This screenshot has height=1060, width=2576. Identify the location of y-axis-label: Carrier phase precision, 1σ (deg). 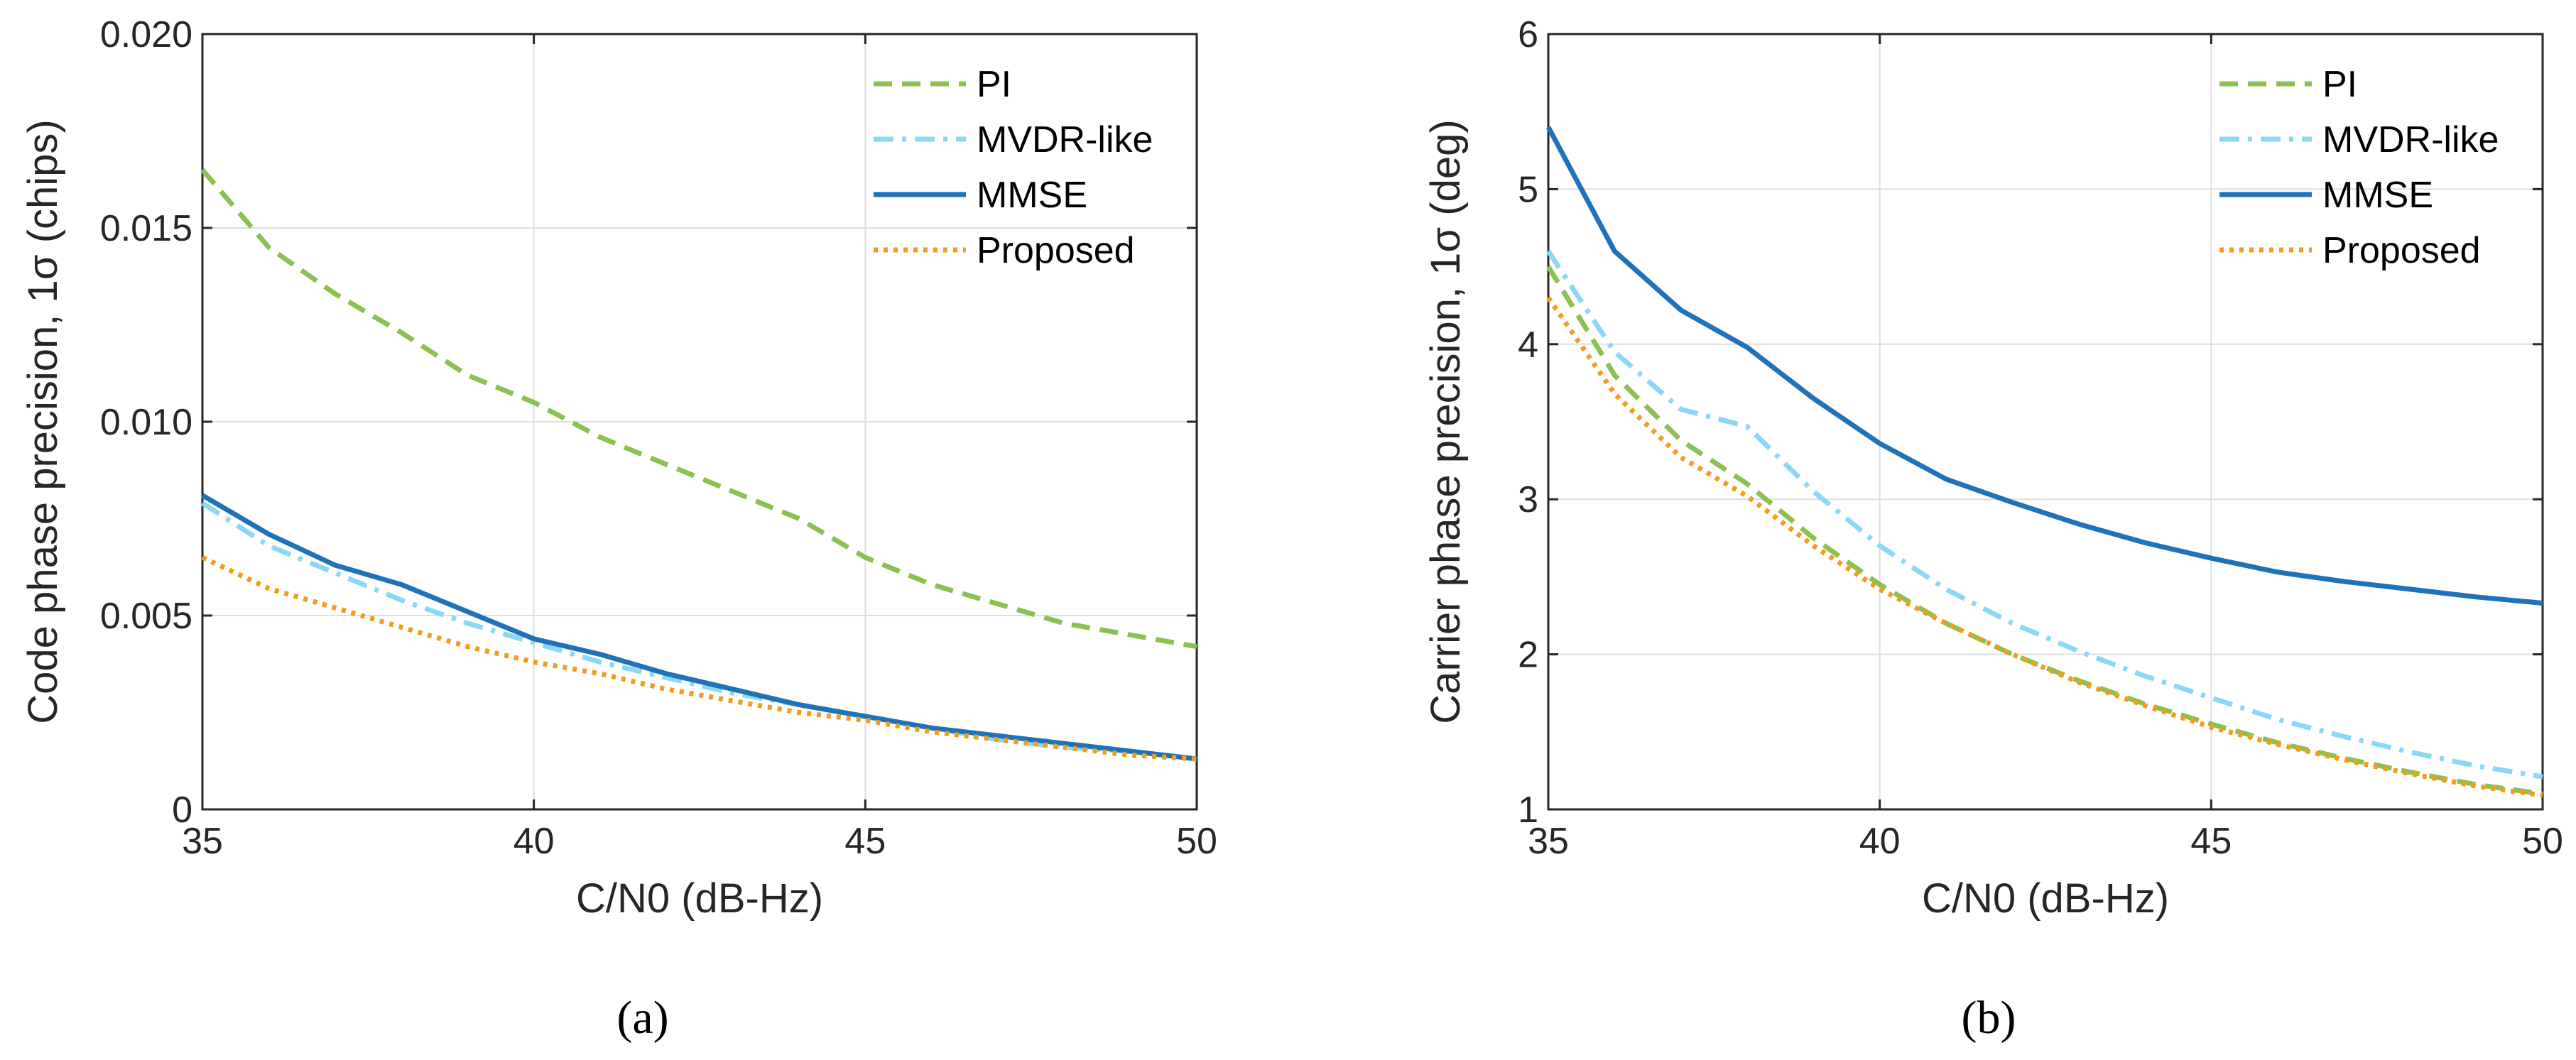
(1446, 421).